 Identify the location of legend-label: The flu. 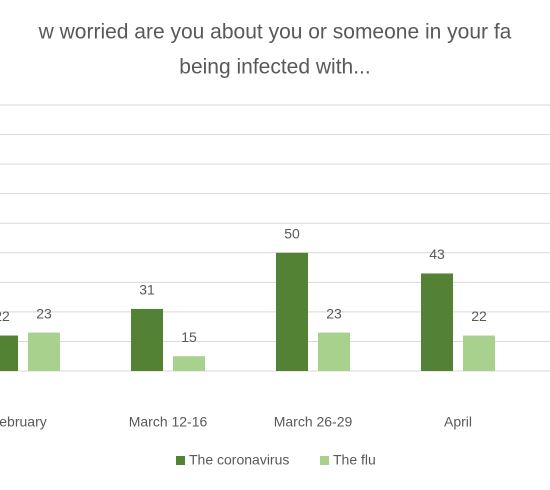
(354, 460).